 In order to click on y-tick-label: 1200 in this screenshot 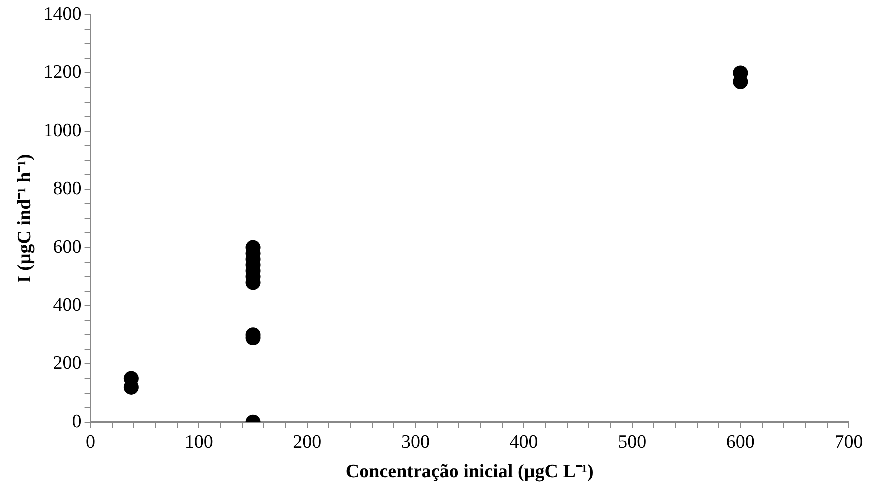, I will do `click(63, 73)`.